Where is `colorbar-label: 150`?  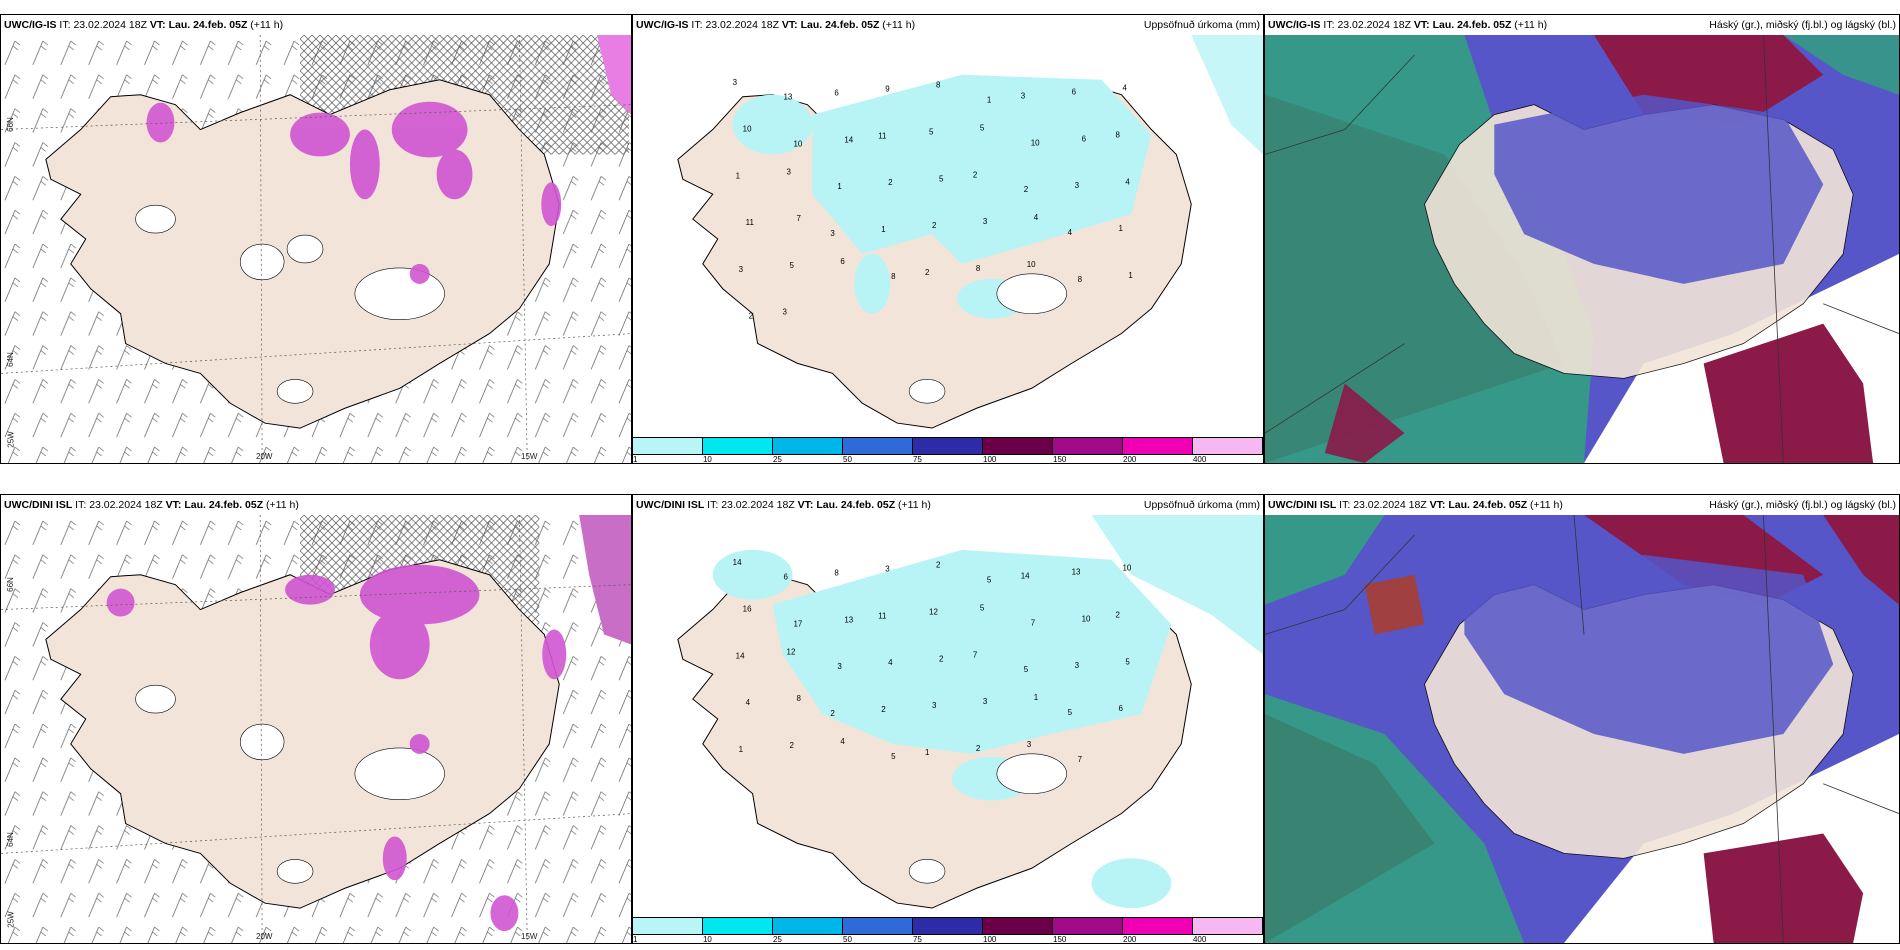
colorbar-label: 150 is located at coordinates (1060, 939).